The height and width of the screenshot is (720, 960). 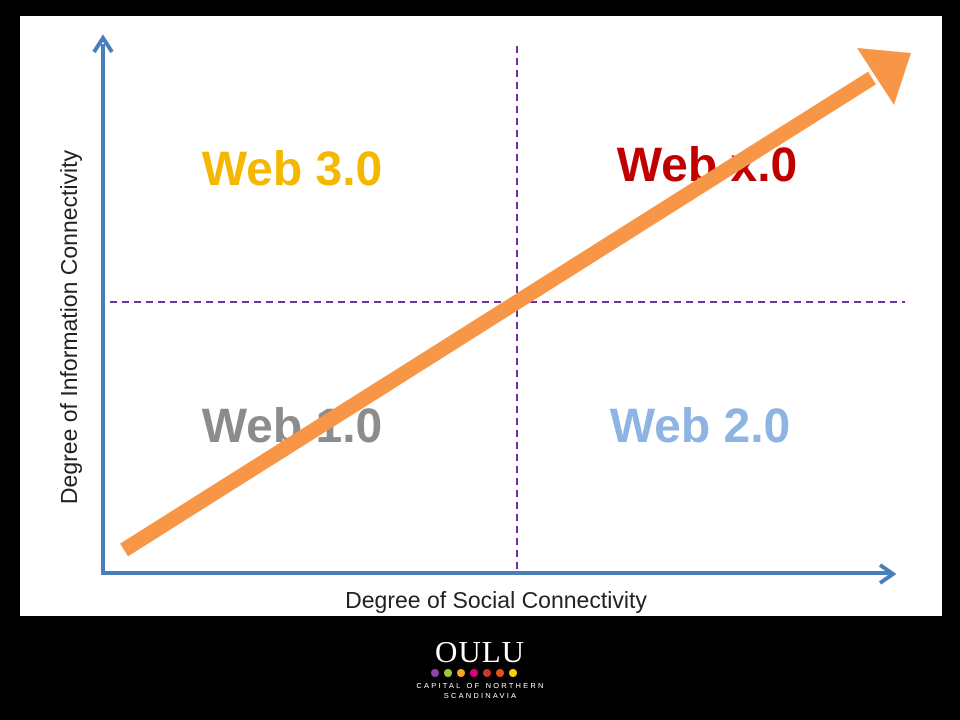 I want to click on quadrant-label-web2: Web 2.0, so click(x=700, y=426).